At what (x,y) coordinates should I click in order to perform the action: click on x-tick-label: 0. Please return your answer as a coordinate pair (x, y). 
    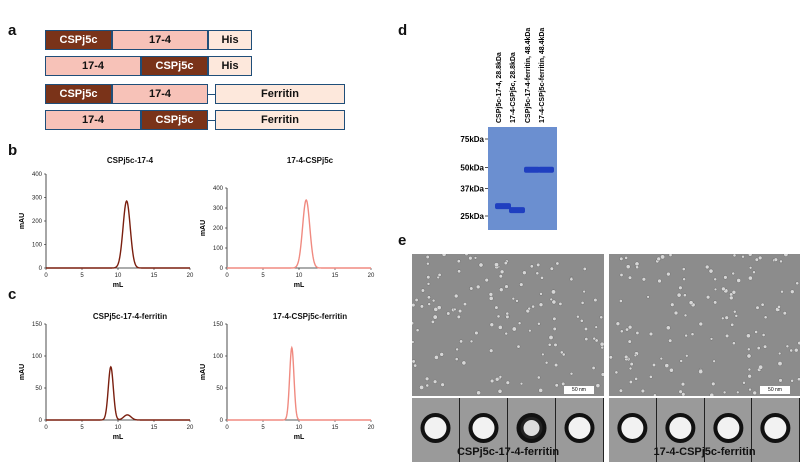
    Looking at the image, I should click on (227, 428).